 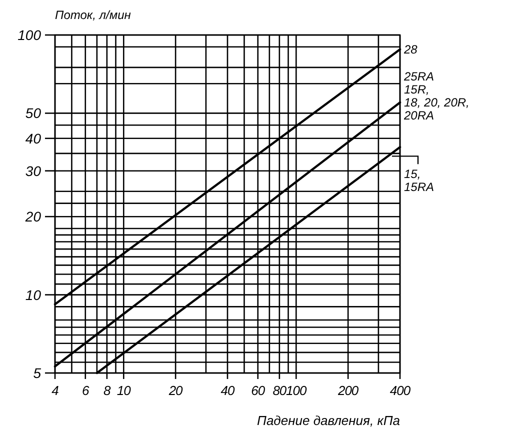 I want to click on series-label: 28, so click(x=410, y=49).